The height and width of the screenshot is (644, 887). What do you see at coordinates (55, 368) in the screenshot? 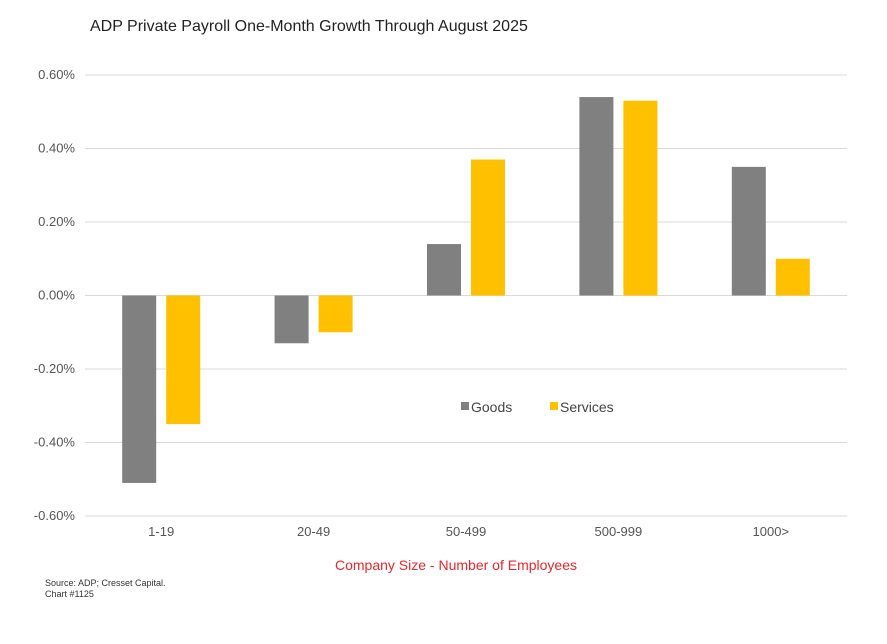
I see `y-tick-label: -0.20%` at bounding box center [55, 368].